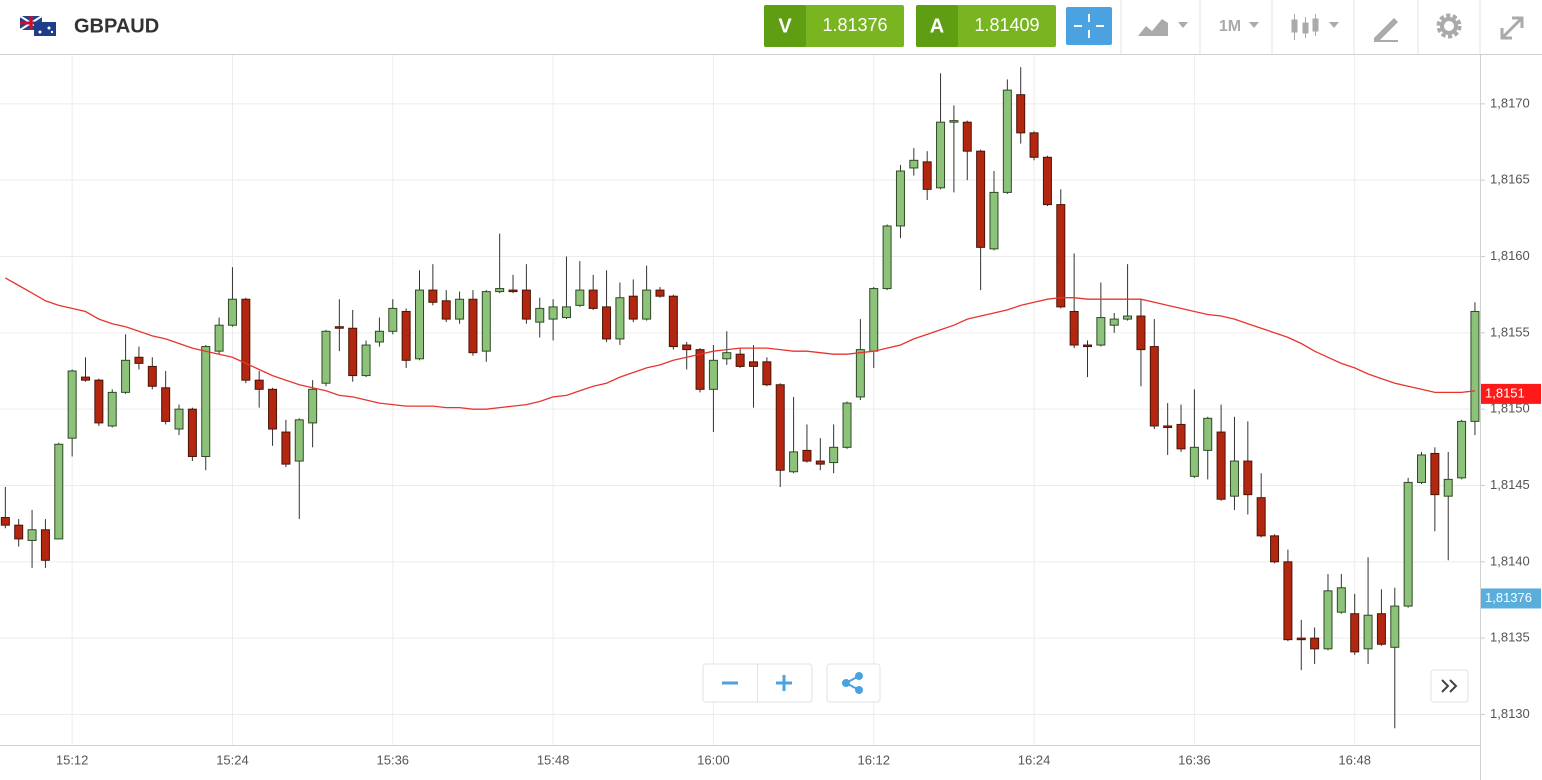 This screenshot has height=780, width=1542. What do you see at coordinates (1510, 102) in the screenshot?
I see `y-tick-label: 1,8170` at bounding box center [1510, 102].